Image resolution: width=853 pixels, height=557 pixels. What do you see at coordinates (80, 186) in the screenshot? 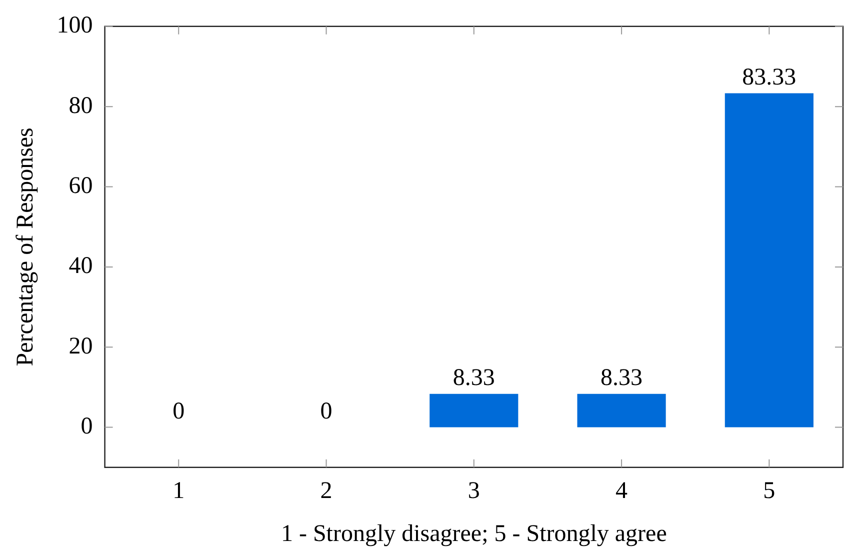
I see `y-tick-label: 60` at bounding box center [80, 186].